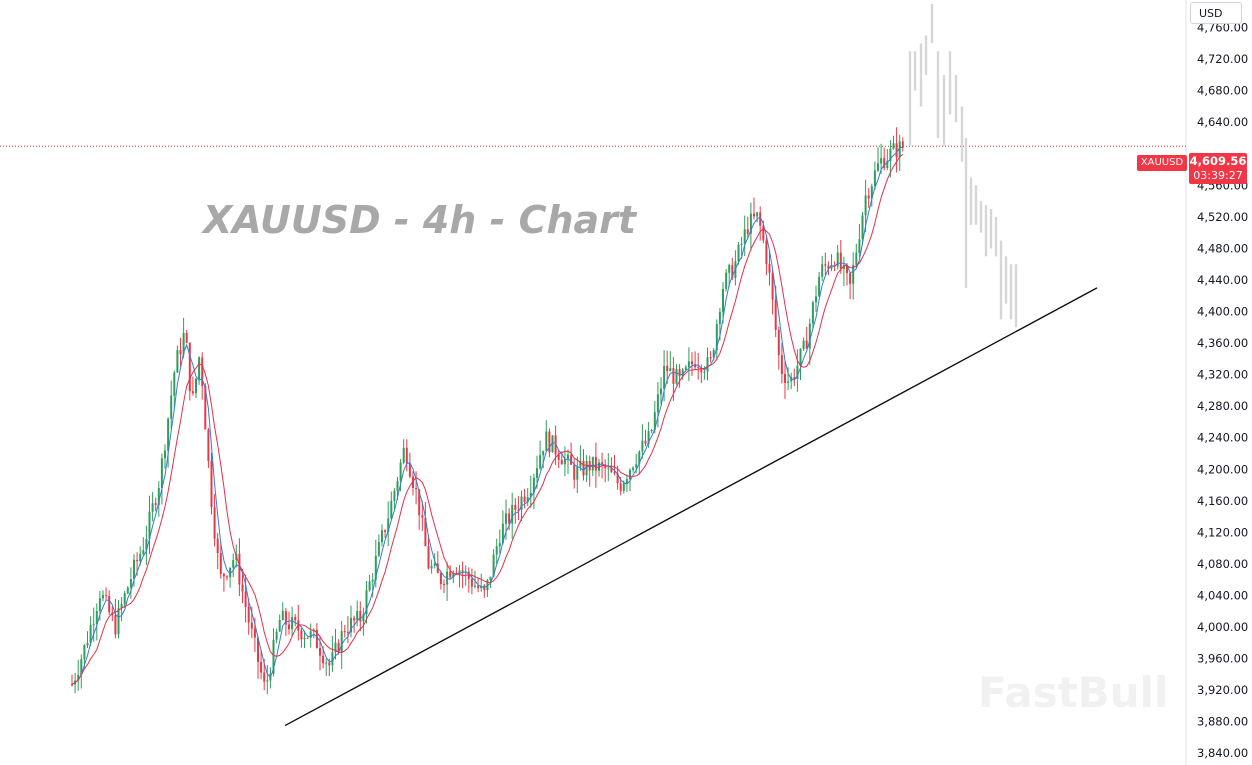 The height and width of the screenshot is (765, 1252). What do you see at coordinates (1222, 501) in the screenshot?
I see `y-tick-label: 4,160.00` at bounding box center [1222, 501].